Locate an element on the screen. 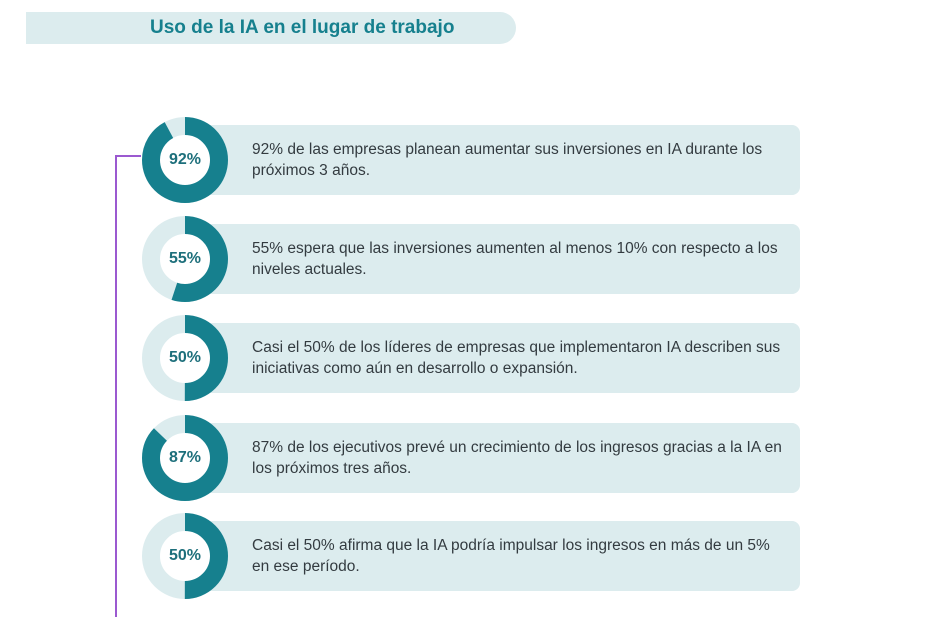  percent-label: 87% is located at coordinates (185, 457).